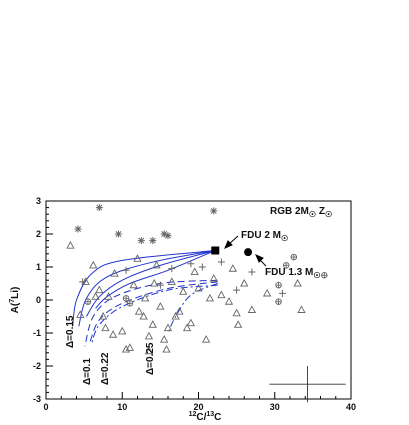  What do you see at coordinates (150, 358) in the screenshot?
I see `delta-label-025: Δ=0.25` at bounding box center [150, 358].